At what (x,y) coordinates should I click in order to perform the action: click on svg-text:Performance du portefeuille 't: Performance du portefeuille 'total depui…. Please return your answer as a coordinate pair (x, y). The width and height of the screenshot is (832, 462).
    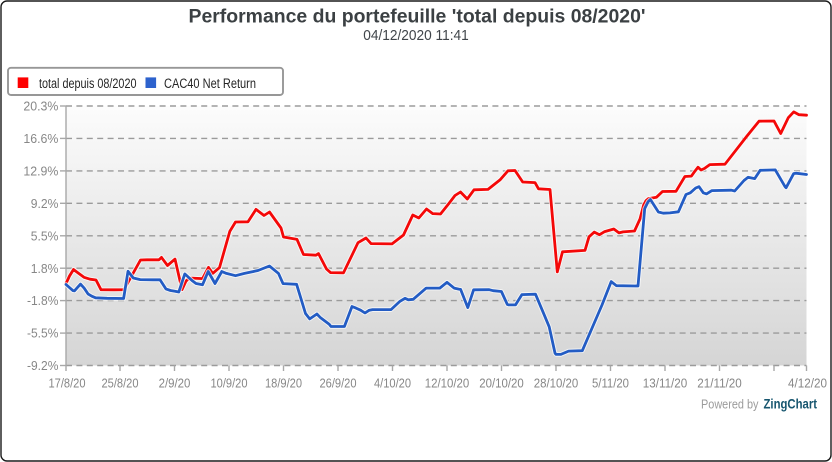
    Looking at the image, I should click on (417, 17).